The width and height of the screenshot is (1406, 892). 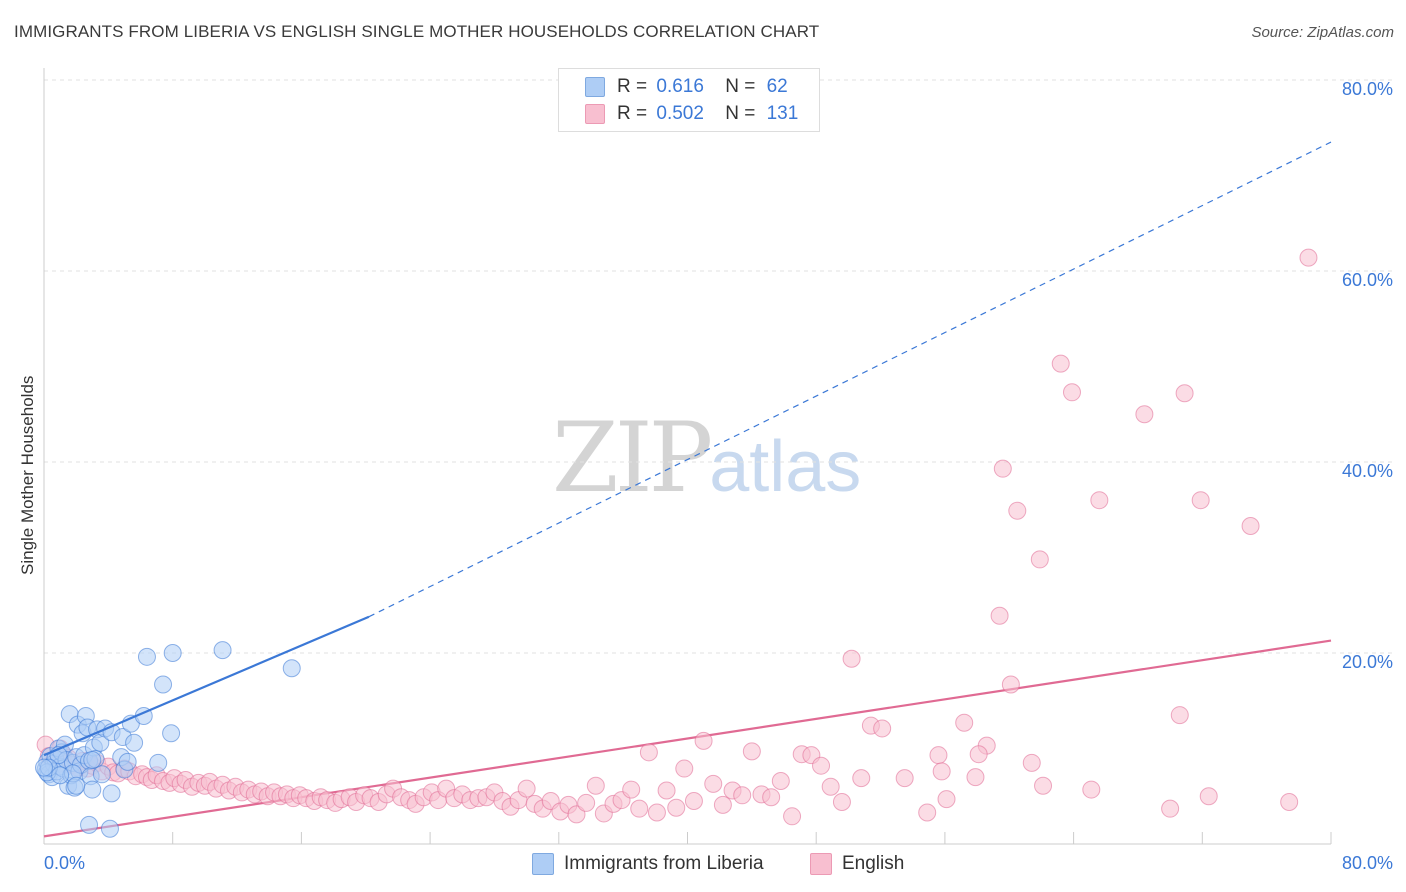 What do you see at coordinates (206, 686) in the screenshot?
I see `trend-line-liberia` at bounding box center [206, 686].